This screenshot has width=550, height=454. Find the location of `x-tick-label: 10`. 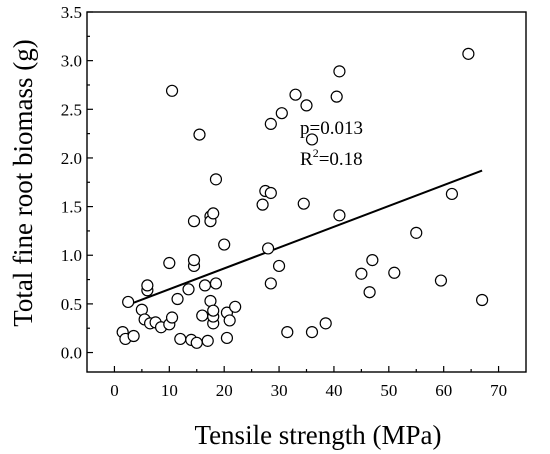

x-tick-label: 10 is located at coordinates (169, 390).